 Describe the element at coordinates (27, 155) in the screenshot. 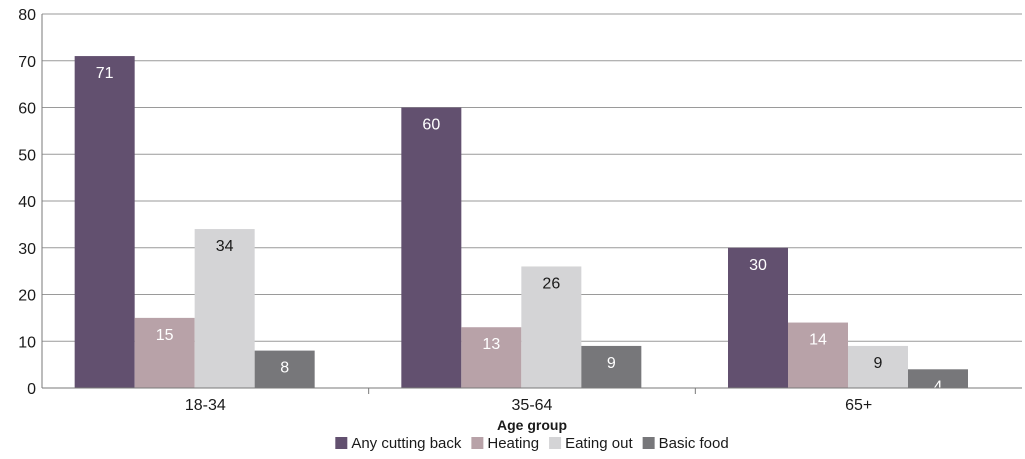

I see `y-tick-label: 50` at that location.